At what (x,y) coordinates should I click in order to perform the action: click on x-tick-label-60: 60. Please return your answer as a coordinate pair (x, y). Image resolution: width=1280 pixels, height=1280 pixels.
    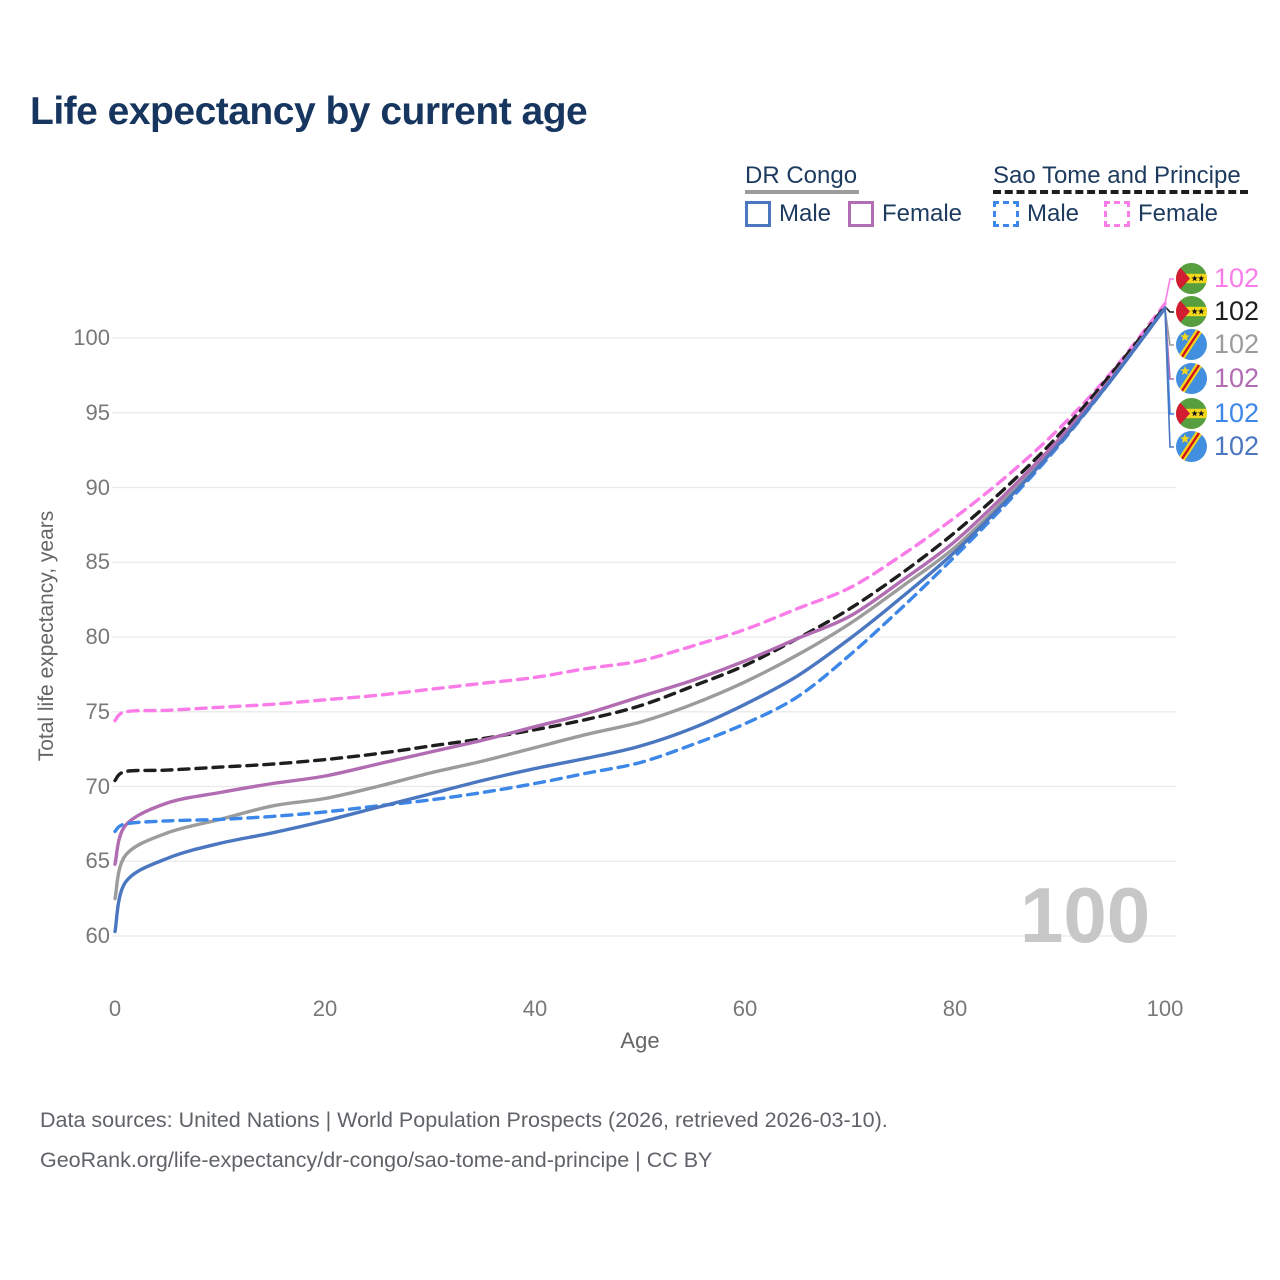
    Looking at the image, I should click on (745, 1008).